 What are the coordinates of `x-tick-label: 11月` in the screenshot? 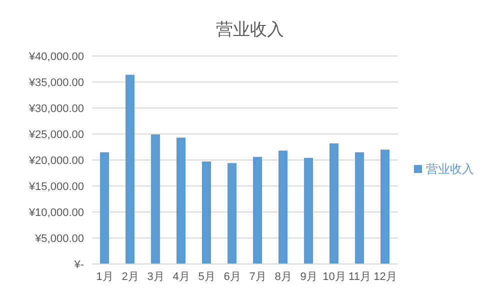 It's located at (359, 276).